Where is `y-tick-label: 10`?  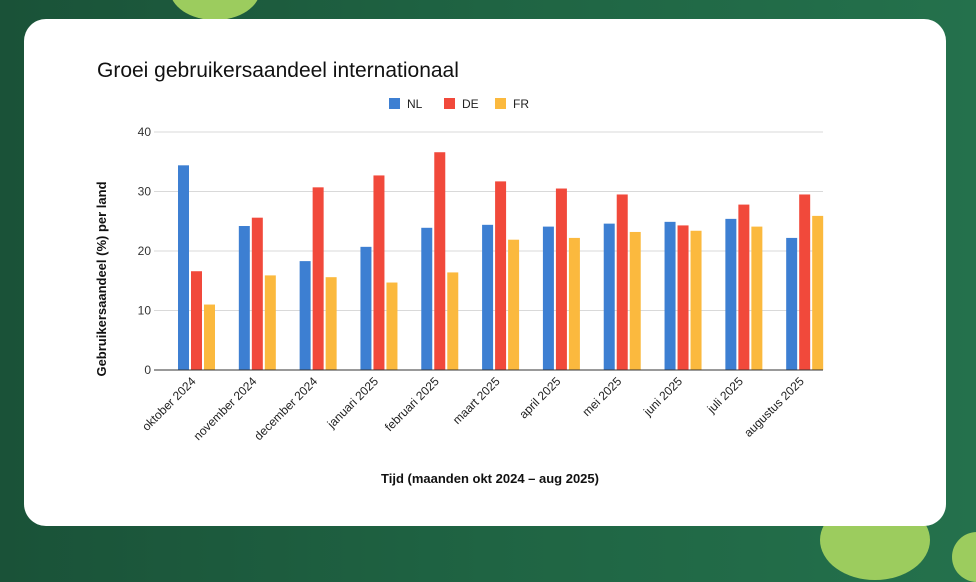
y-tick-label: 10 is located at coordinates (145, 311).